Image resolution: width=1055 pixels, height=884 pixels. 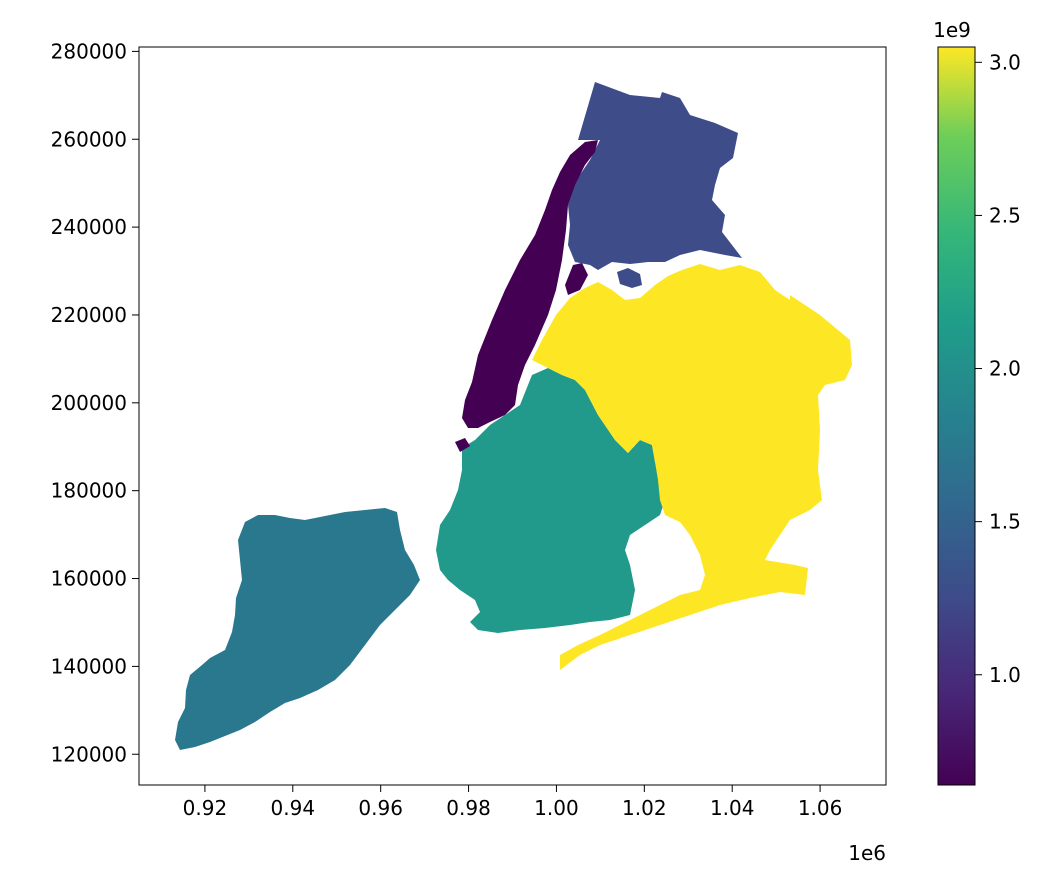 I want to click on region-manhattan-governors, so click(x=462, y=445).